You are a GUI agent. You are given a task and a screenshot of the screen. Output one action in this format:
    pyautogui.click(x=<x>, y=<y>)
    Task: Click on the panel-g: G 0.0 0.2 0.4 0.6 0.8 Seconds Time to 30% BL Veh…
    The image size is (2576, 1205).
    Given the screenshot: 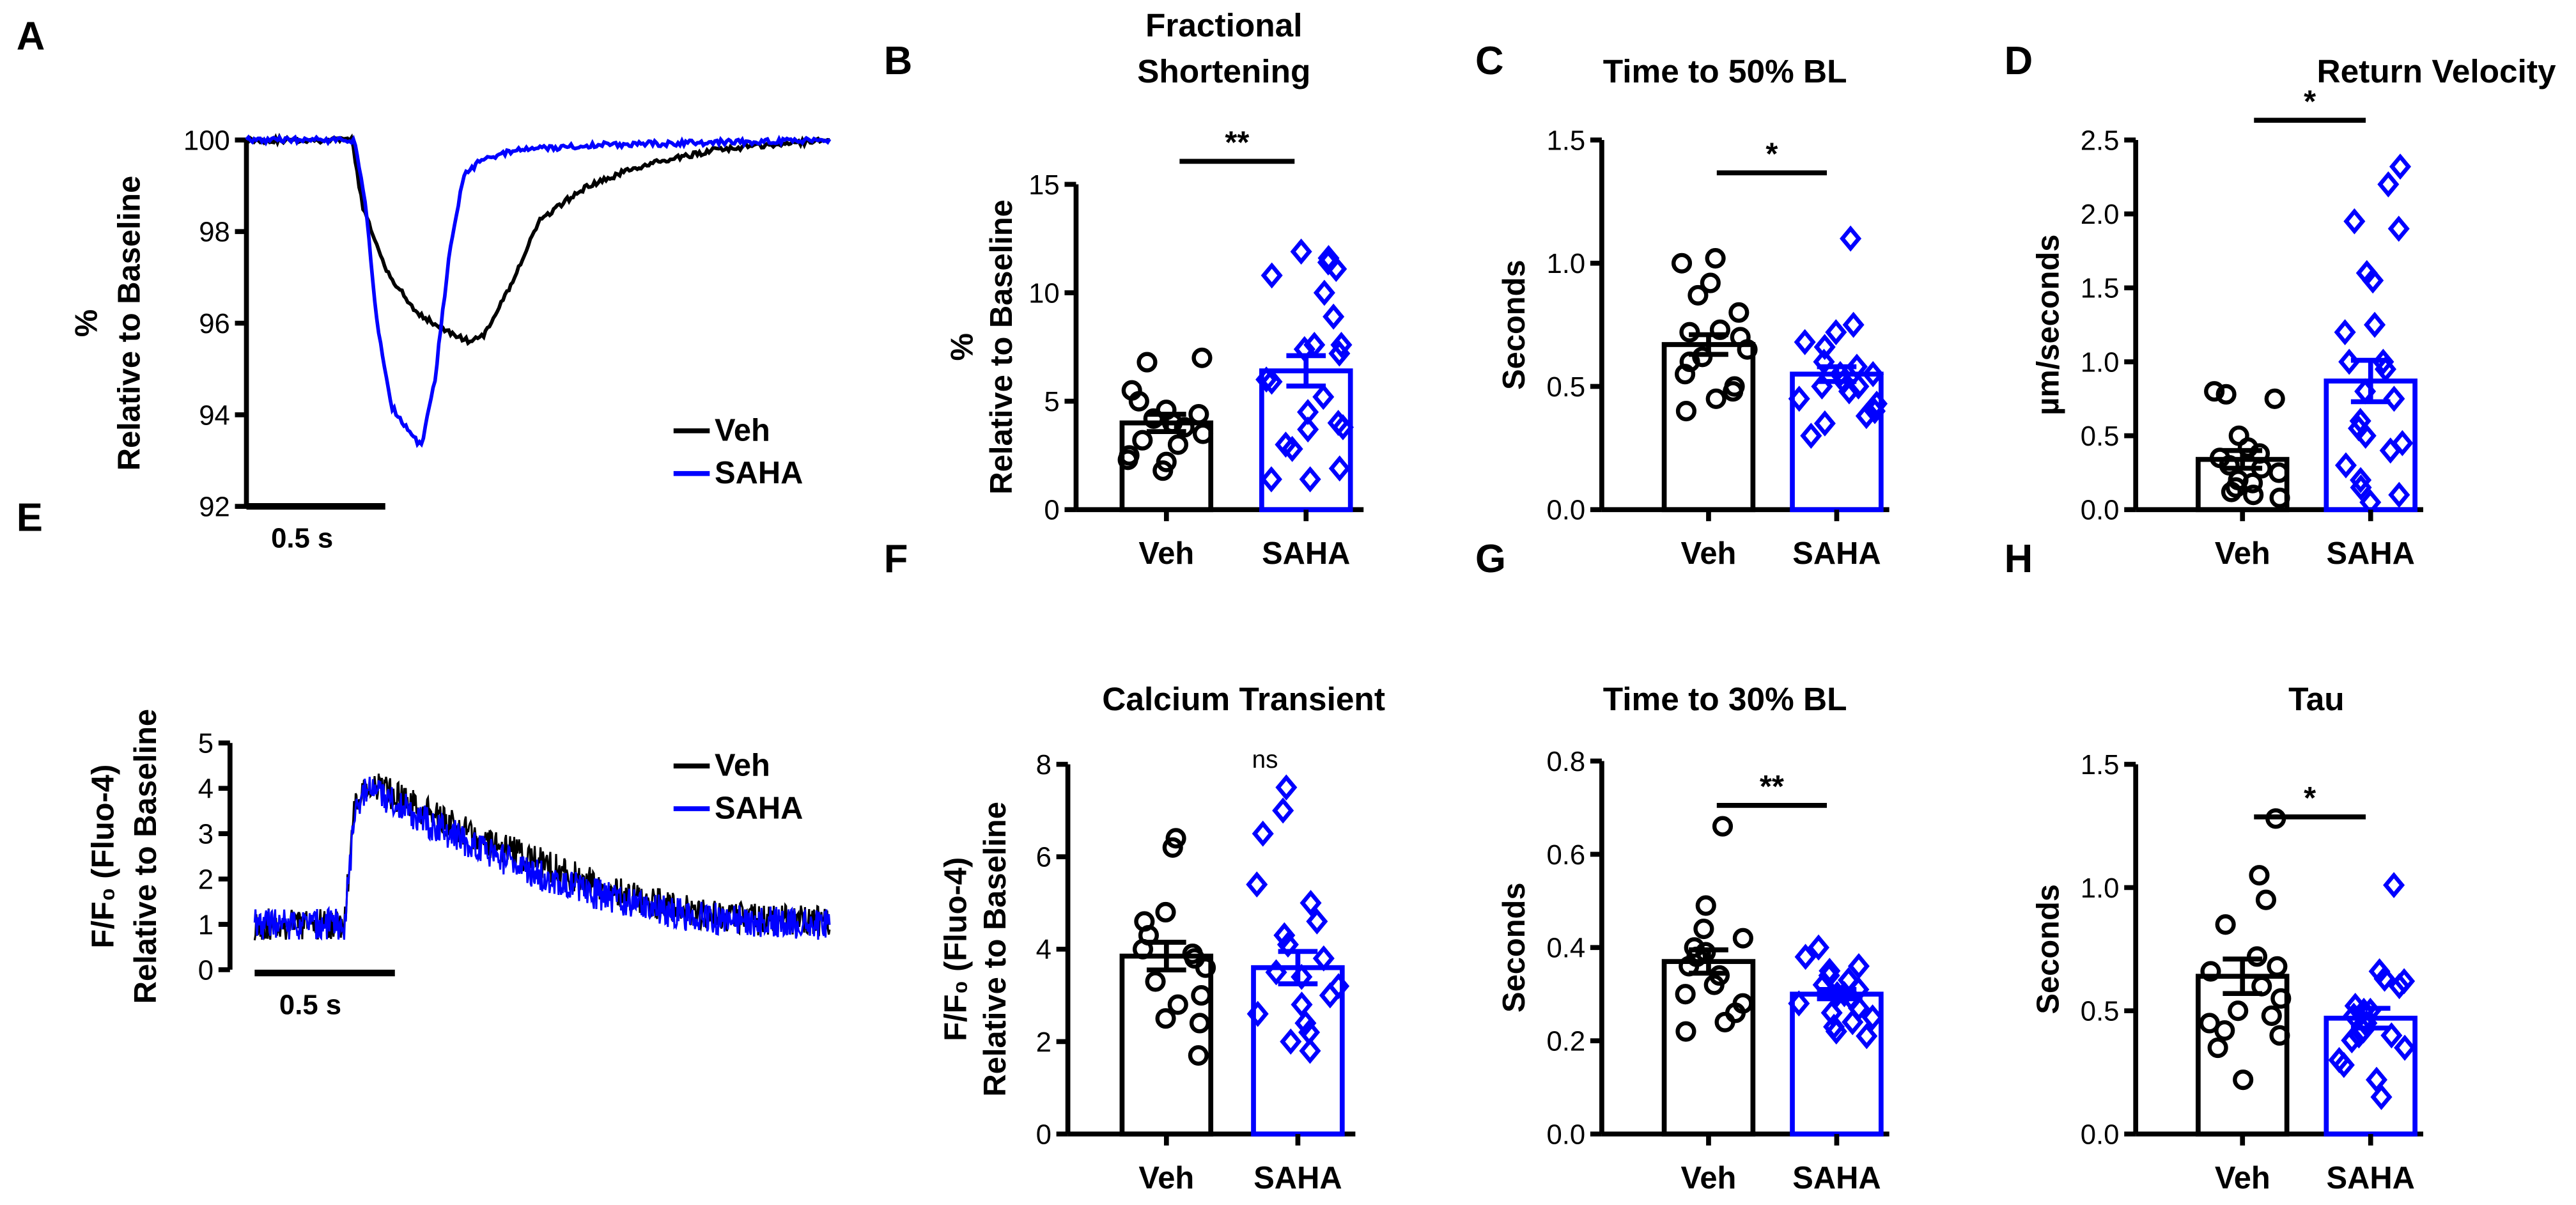 What is the action you would take?
    pyautogui.click(x=1682, y=866)
    